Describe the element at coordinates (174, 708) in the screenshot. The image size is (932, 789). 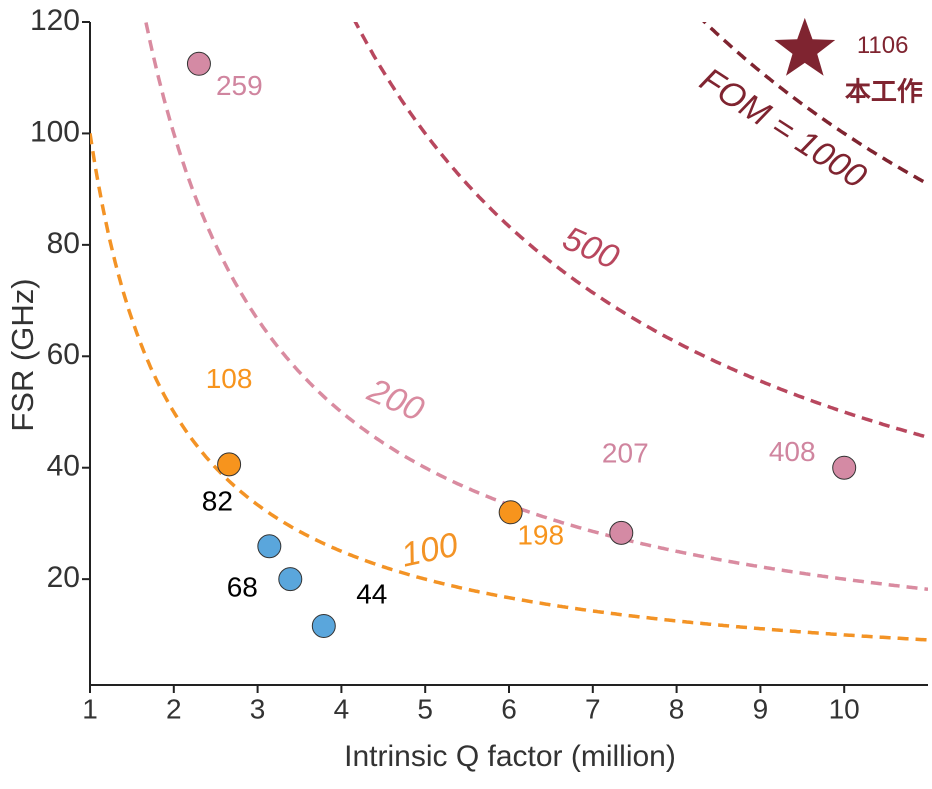
I see `x-tick-label: 2` at that location.